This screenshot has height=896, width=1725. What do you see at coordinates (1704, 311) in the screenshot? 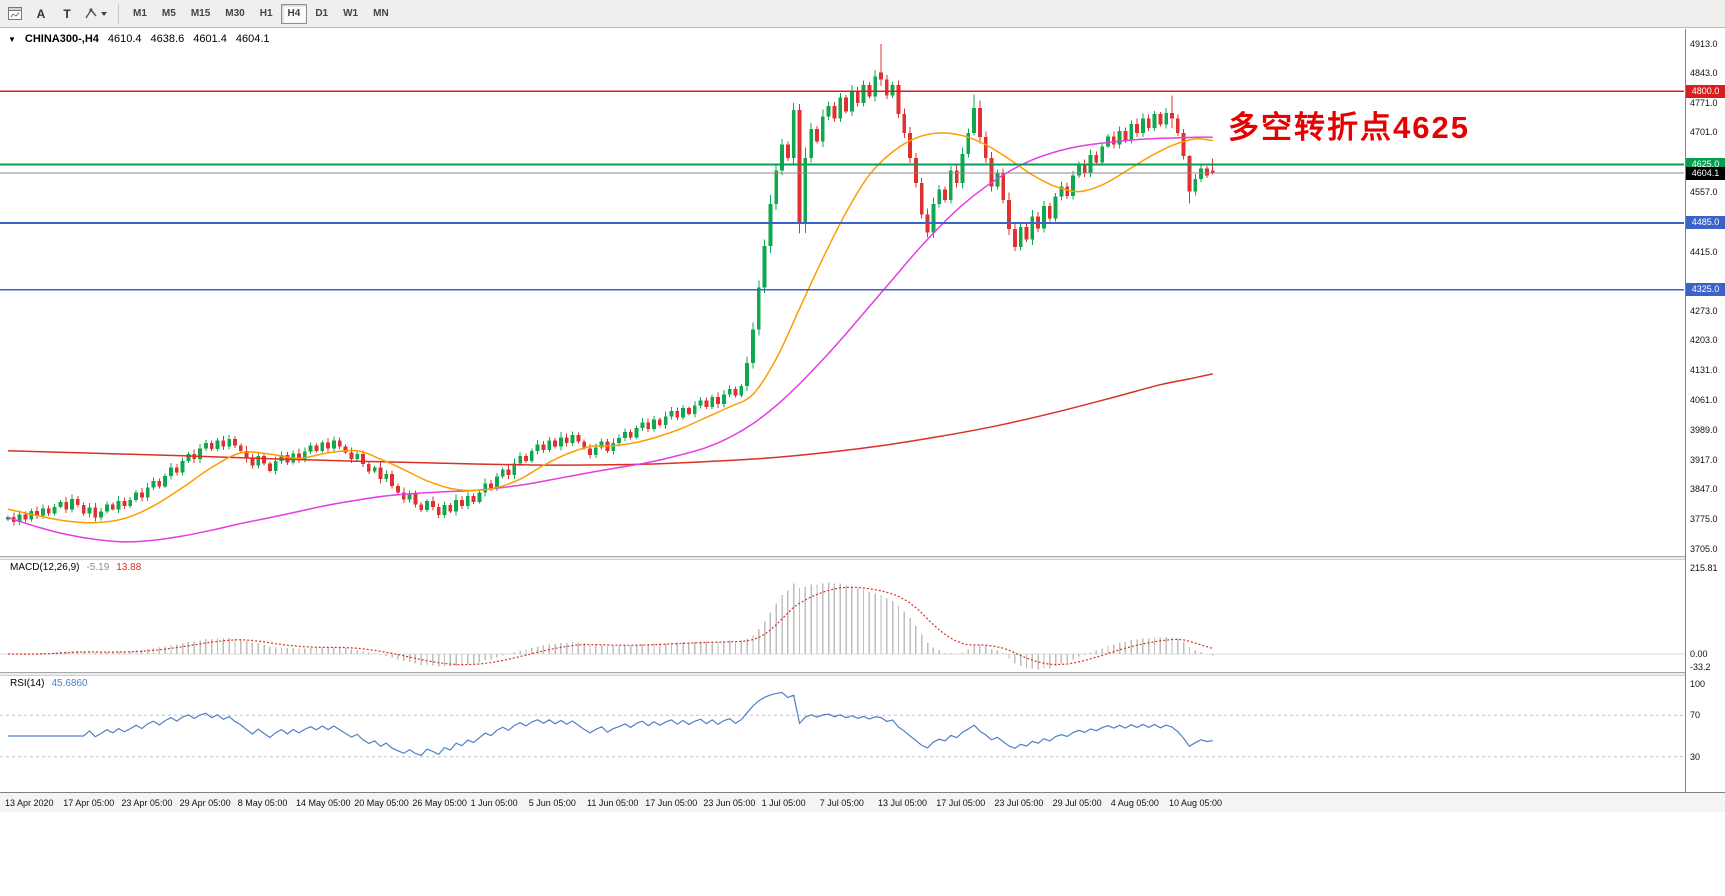
I see `price-tick-label: 4273.0` at bounding box center [1704, 311].